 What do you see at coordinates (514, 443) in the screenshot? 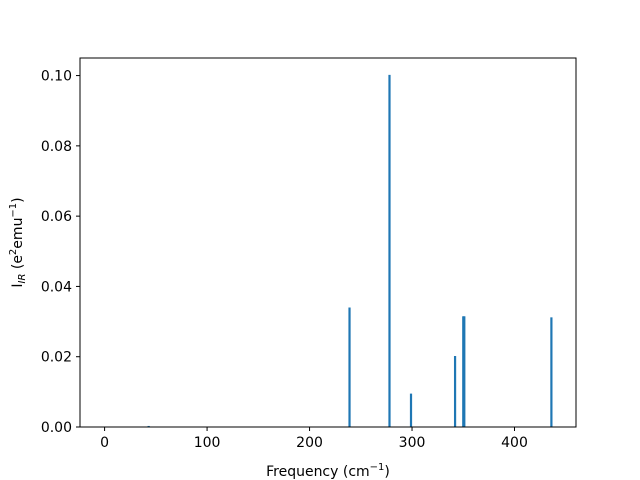
I see `x-tick-label: 400` at bounding box center [514, 443].